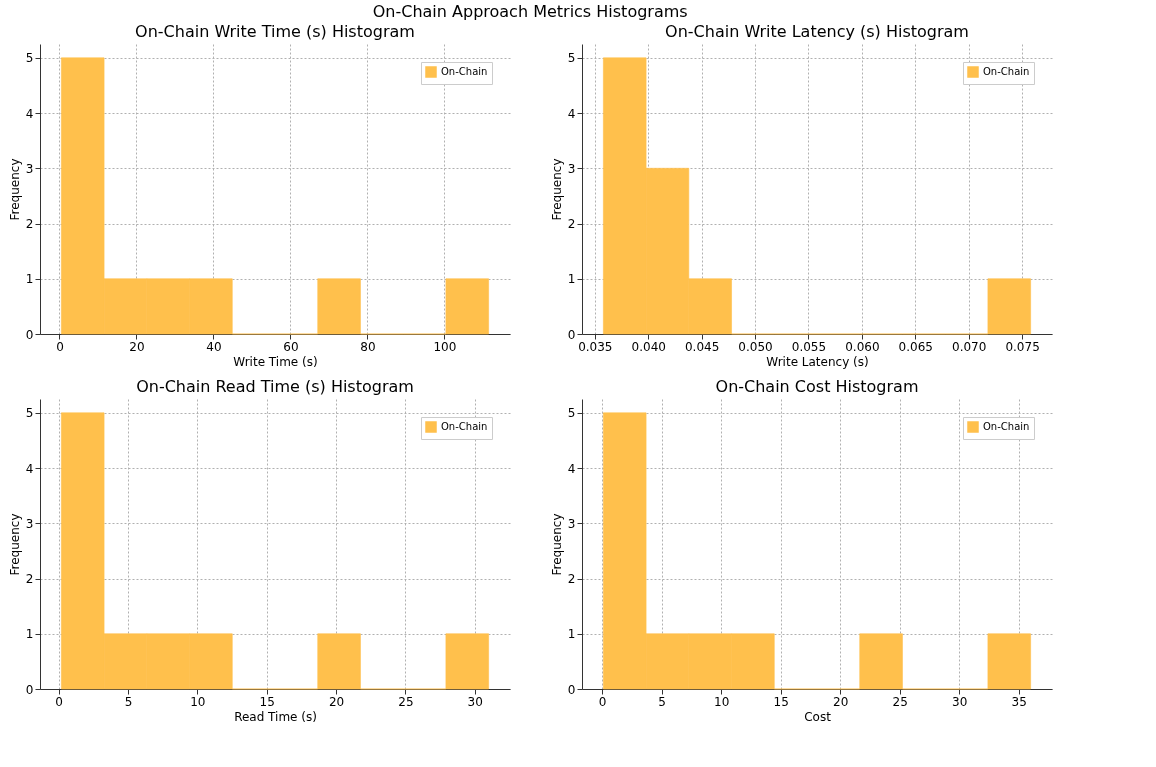 Image resolution: width=1156 pixels, height=767 pixels. I want to click on chart-title: On-Chain Read Time (s) Histogram, so click(275, 386).